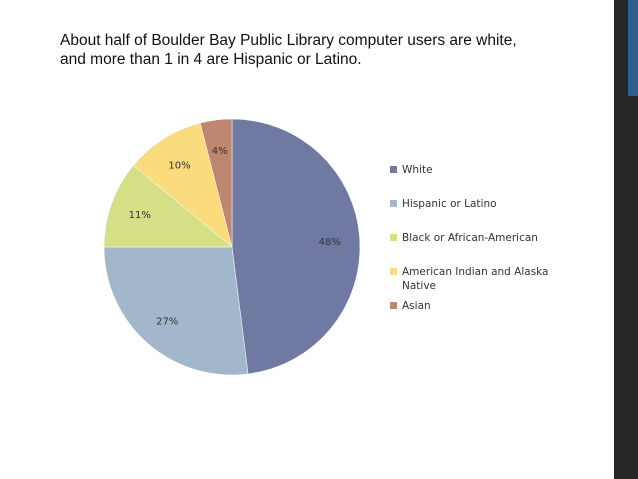 The height and width of the screenshot is (479, 638). Describe the element at coordinates (140, 215) in the screenshot. I see `data-label-black-or-african-american: 11%` at that location.